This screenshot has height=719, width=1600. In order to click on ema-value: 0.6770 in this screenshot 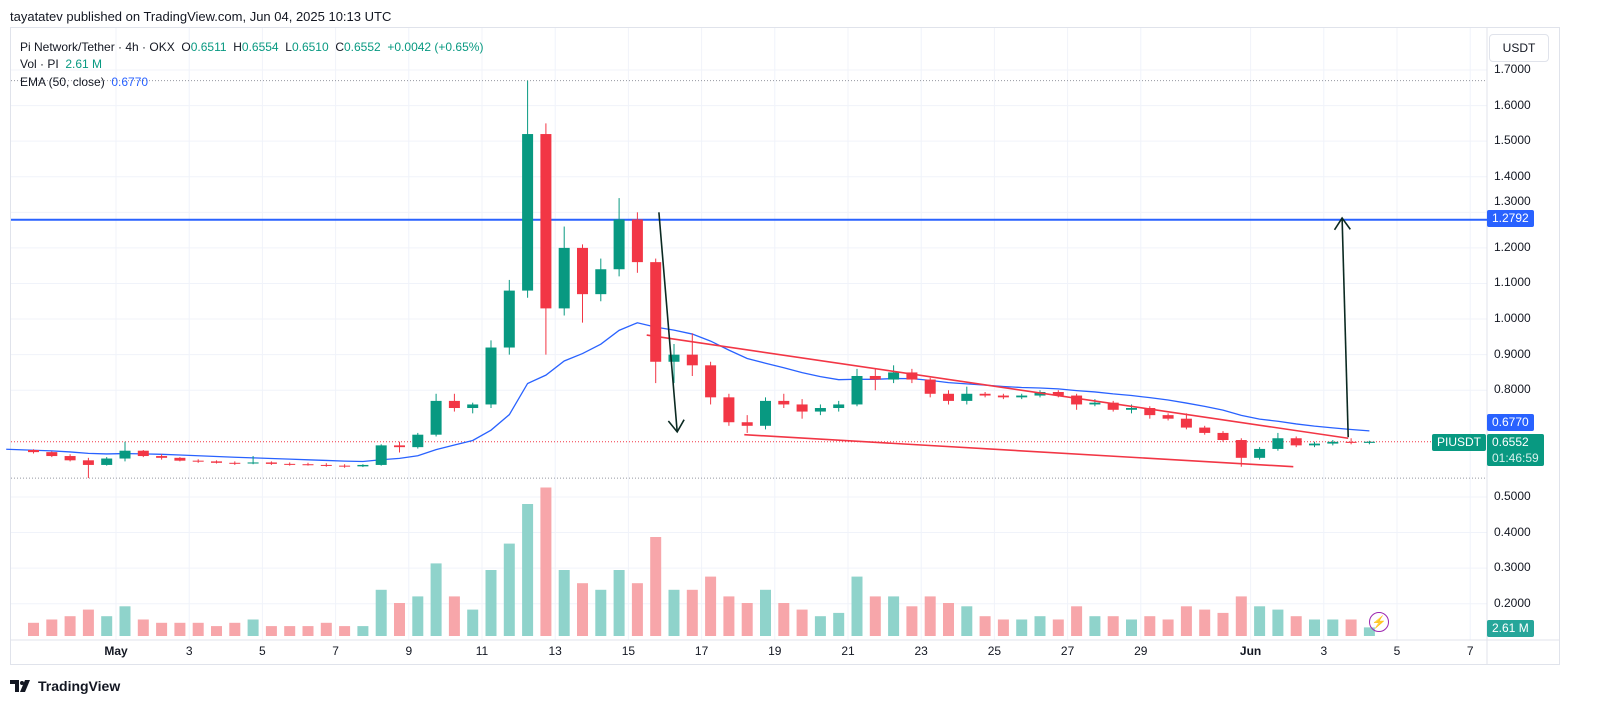, I will do `click(130, 82)`.